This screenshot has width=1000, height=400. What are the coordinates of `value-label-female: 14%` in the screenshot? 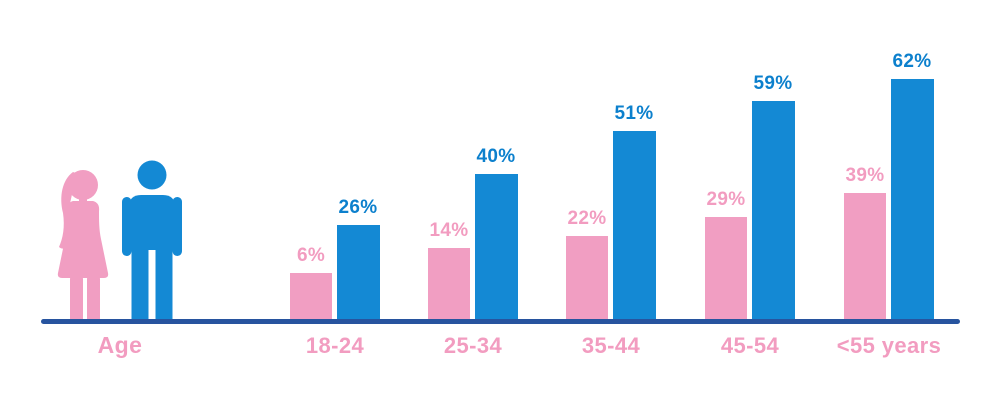 It's located at (449, 230).